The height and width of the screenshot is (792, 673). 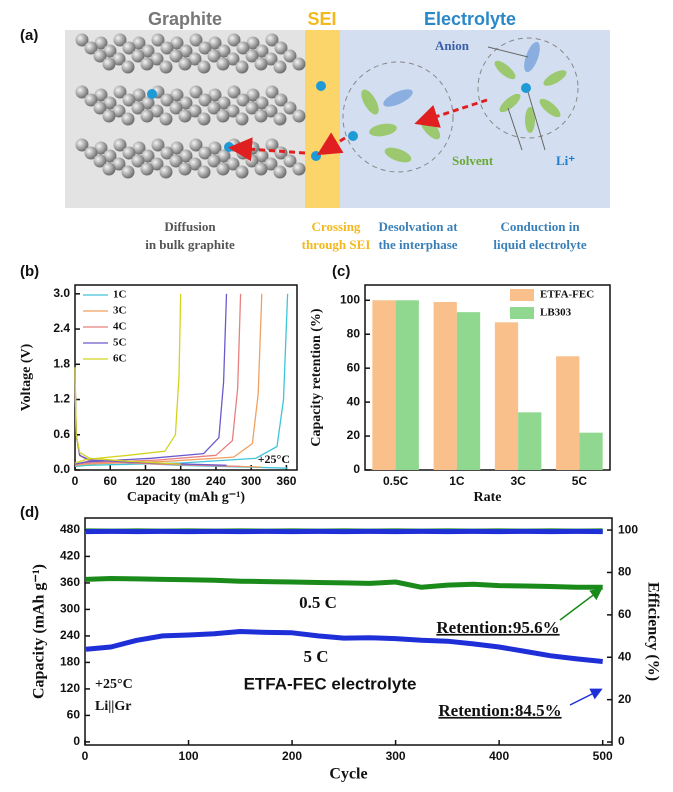 I want to click on li-ions, so click(x=339, y=121).